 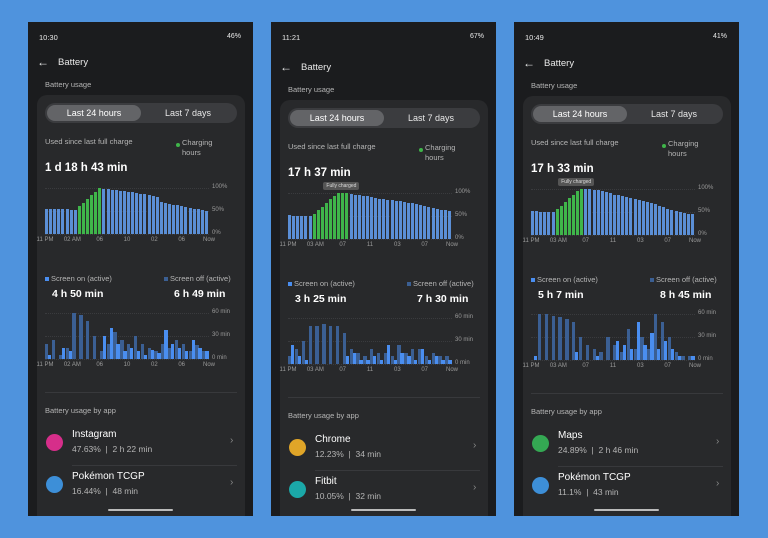 What do you see at coordinates (707, 313) in the screenshot?
I see `y-tick-label: 60 min` at bounding box center [707, 313].